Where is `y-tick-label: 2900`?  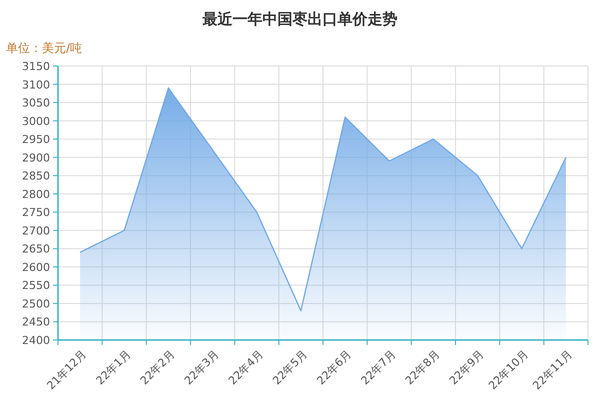
y-tick-label: 2900 is located at coordinates (36, 157).